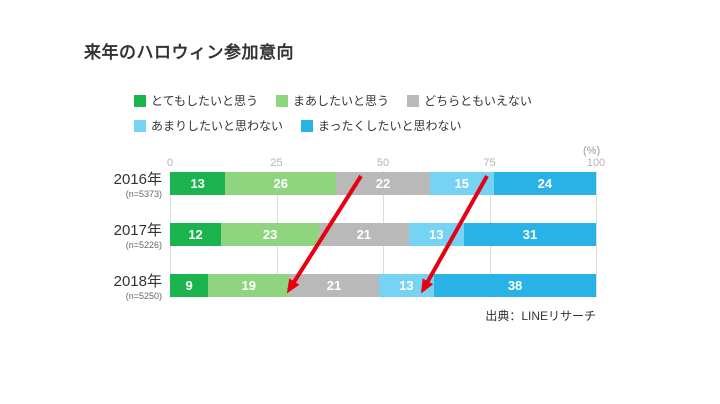  What do you see at coordinates (137, 179) in the screenshot?
I see `year-label: 2016年` at bounding box center [137, 179].